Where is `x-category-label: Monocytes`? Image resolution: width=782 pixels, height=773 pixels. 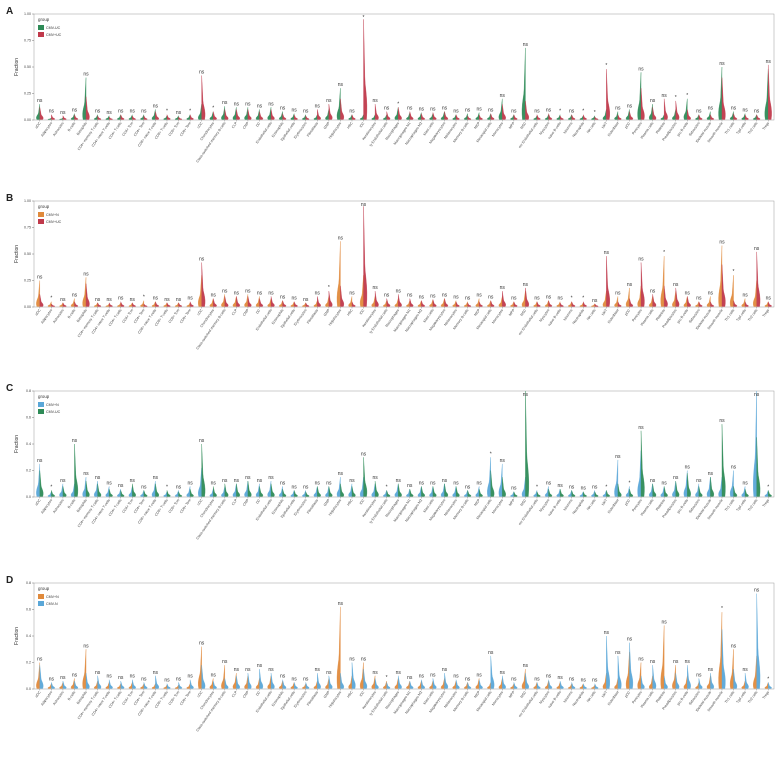 x-category-label: Monocytes is located at coordinates (497, 316).